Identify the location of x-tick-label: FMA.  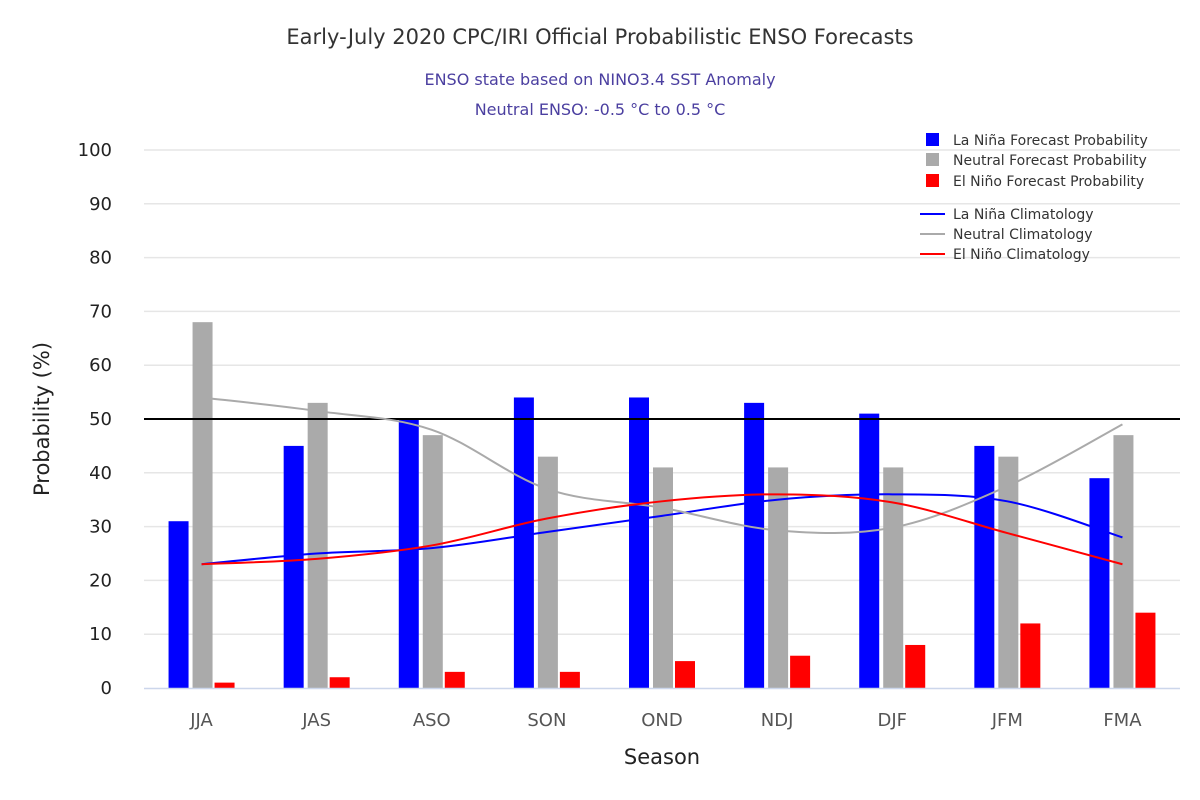
(1122, 720).